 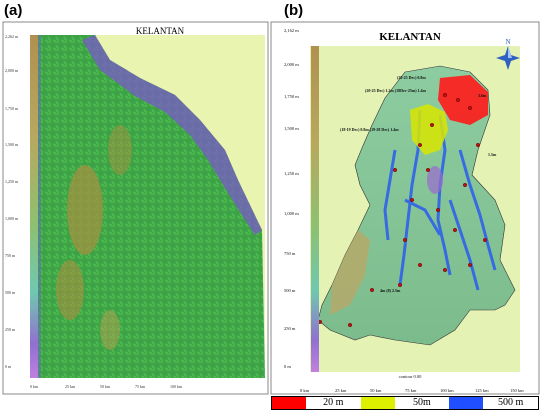 I want to click on panel-b-flood-50m, so click(x=429, y=129).